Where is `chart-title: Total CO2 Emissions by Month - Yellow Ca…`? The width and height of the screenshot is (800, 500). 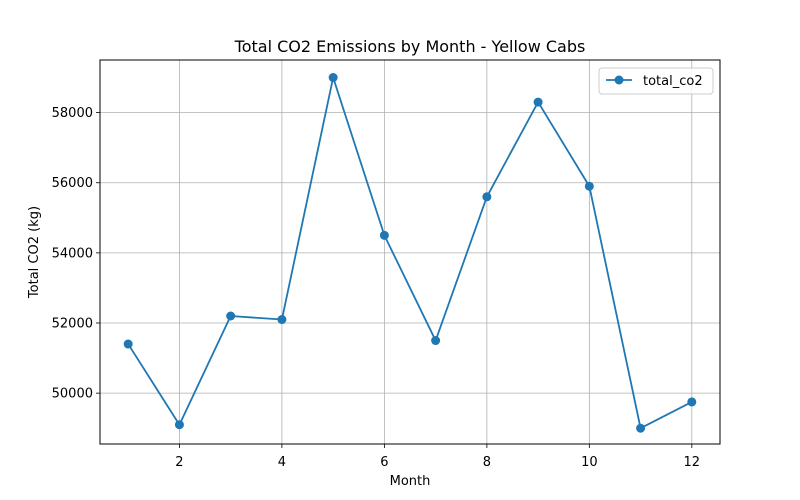 chart-title: Total CO2 Emissions by Month - Yellow Ca… is located at coordinates (410, 46).